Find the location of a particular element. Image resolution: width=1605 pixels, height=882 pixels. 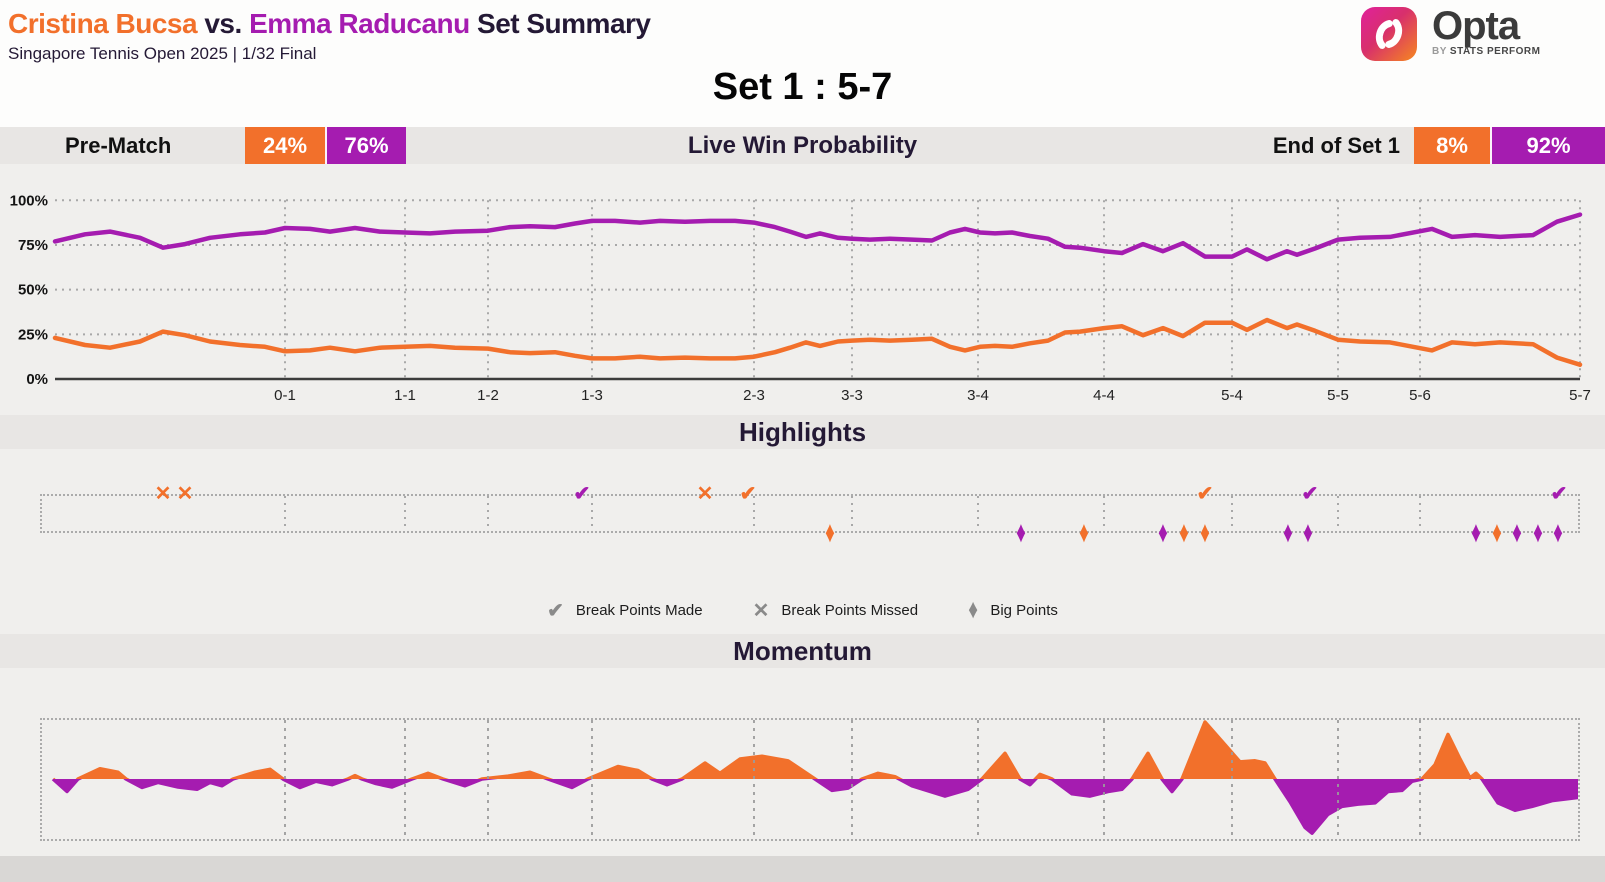

momentum-negative-area is located at coordinates (814, 807).